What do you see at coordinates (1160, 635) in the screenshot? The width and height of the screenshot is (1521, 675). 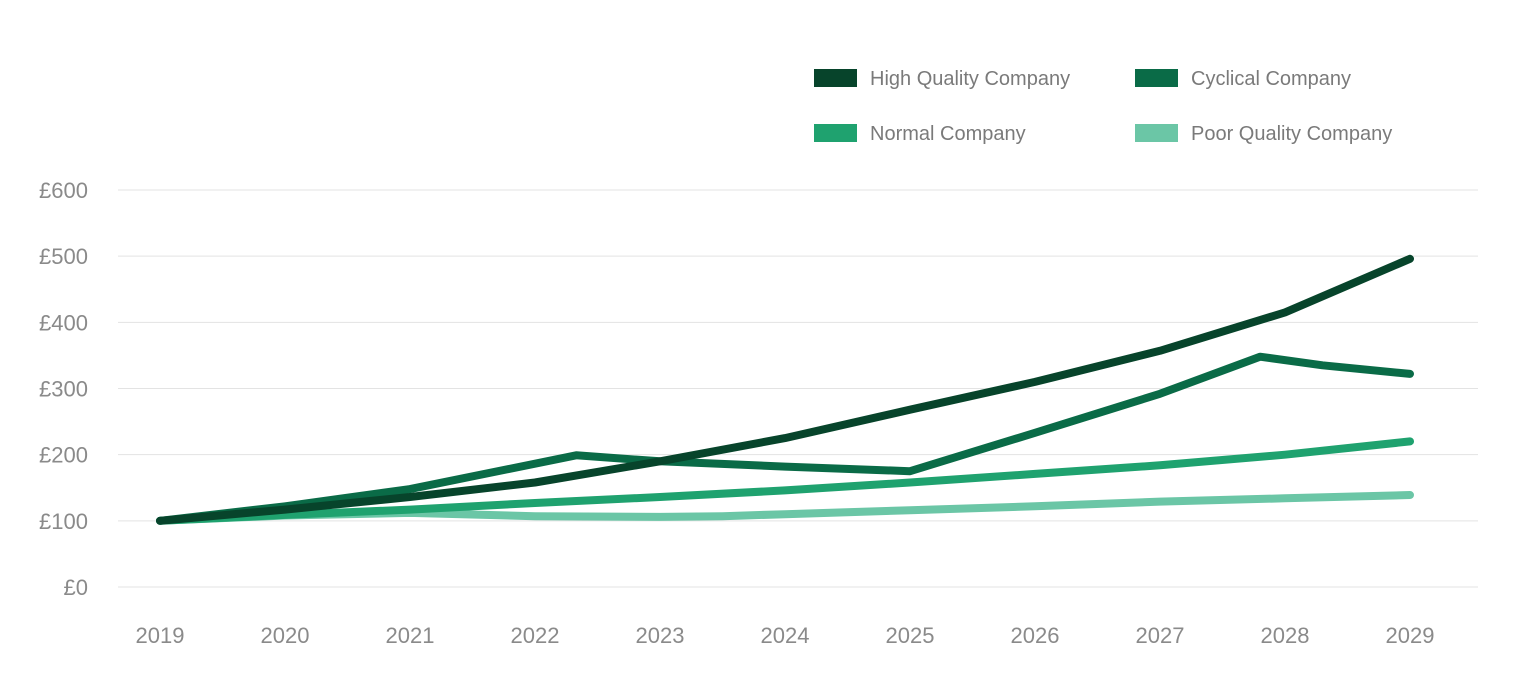 I see `x-tick-label: 2027` at bounding box center [1160, 635].